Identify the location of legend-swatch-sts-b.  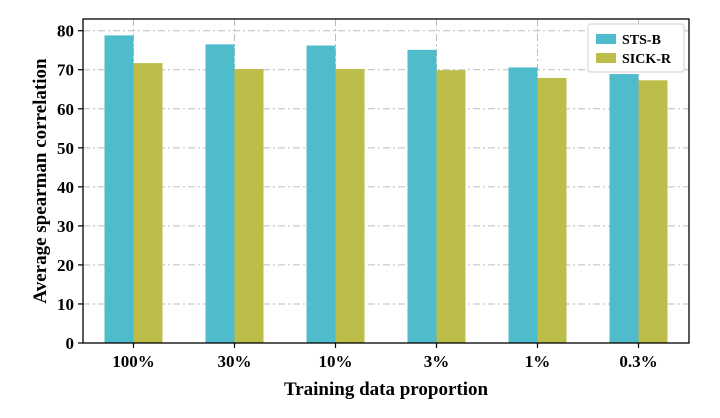
(606, 39).